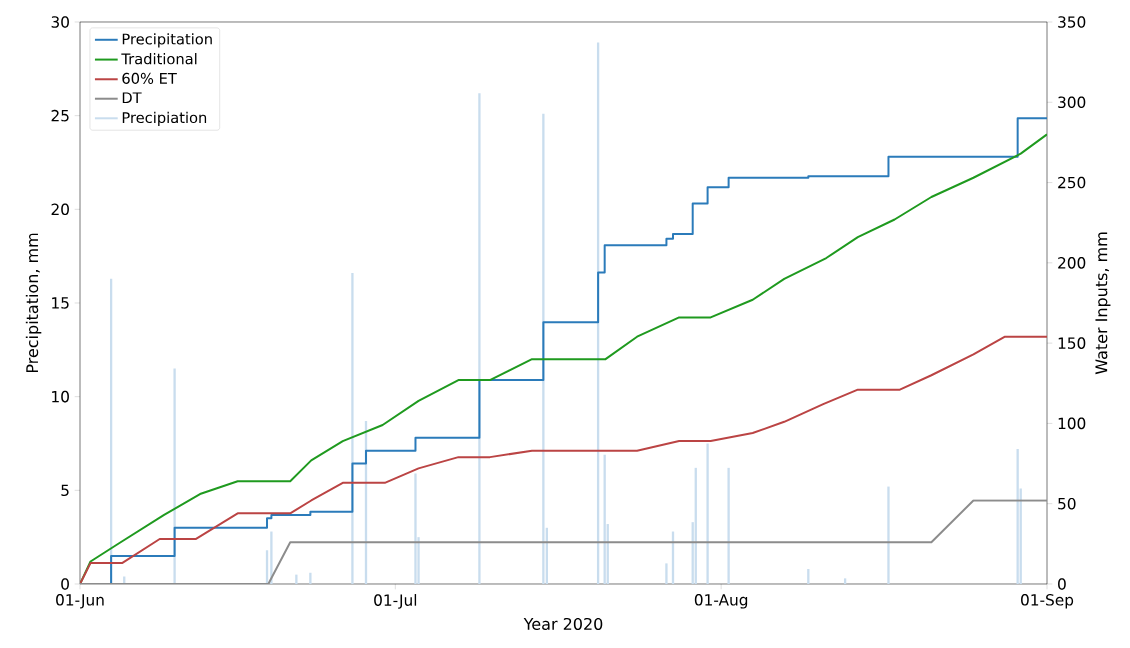  Describe the element at coordinates (1072, 182) in the screenshot. I see `y2-tick-label: 250` at that location.